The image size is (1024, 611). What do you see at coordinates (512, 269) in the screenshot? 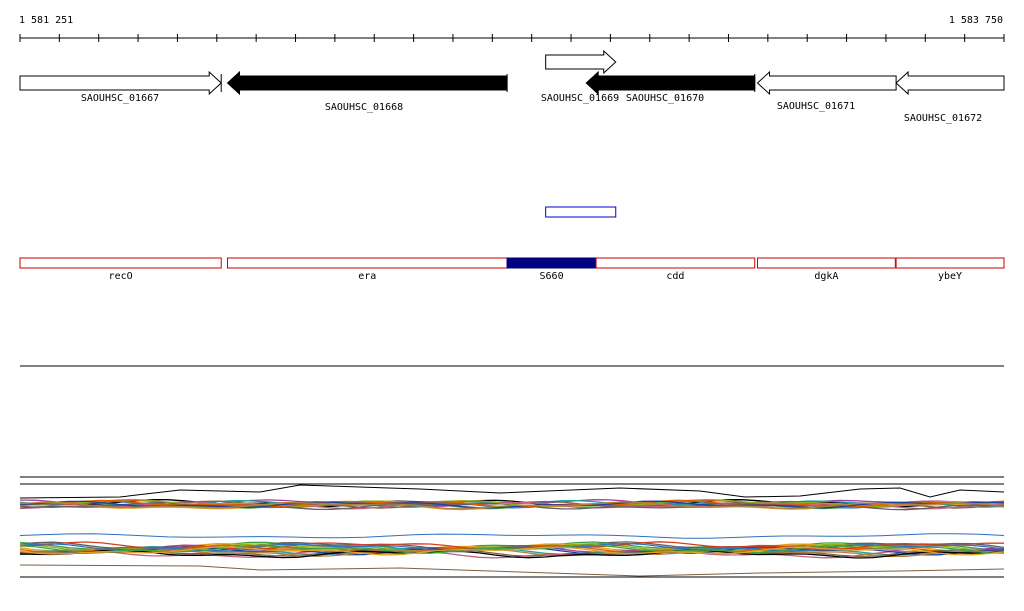
I see `annotation-track: recO era S660 cdd dgkA ybeY` at bounding box center [512, 269].